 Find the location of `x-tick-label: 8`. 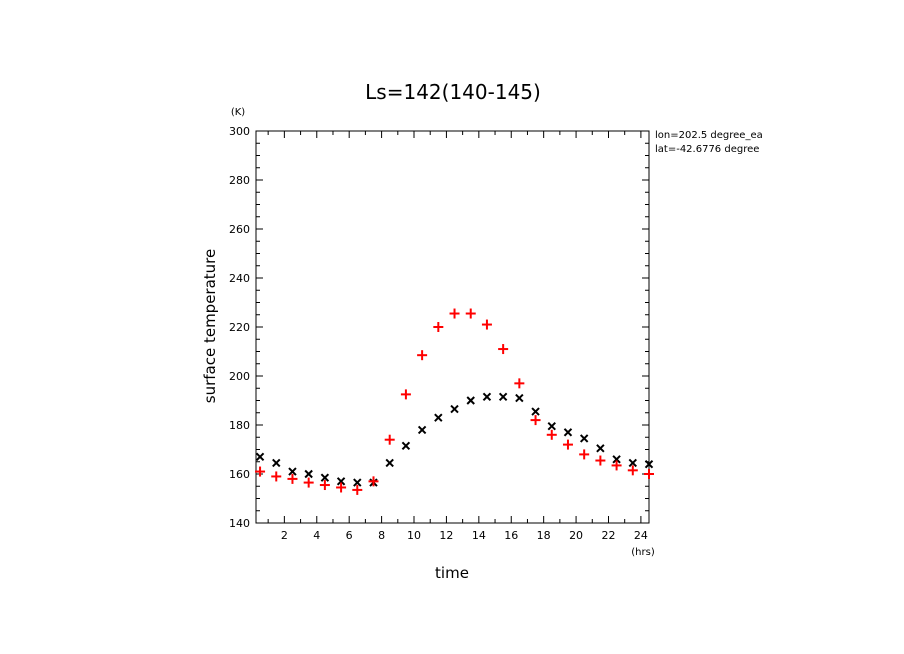

x-tick-label: 8 is located at coordinates (381, 535).